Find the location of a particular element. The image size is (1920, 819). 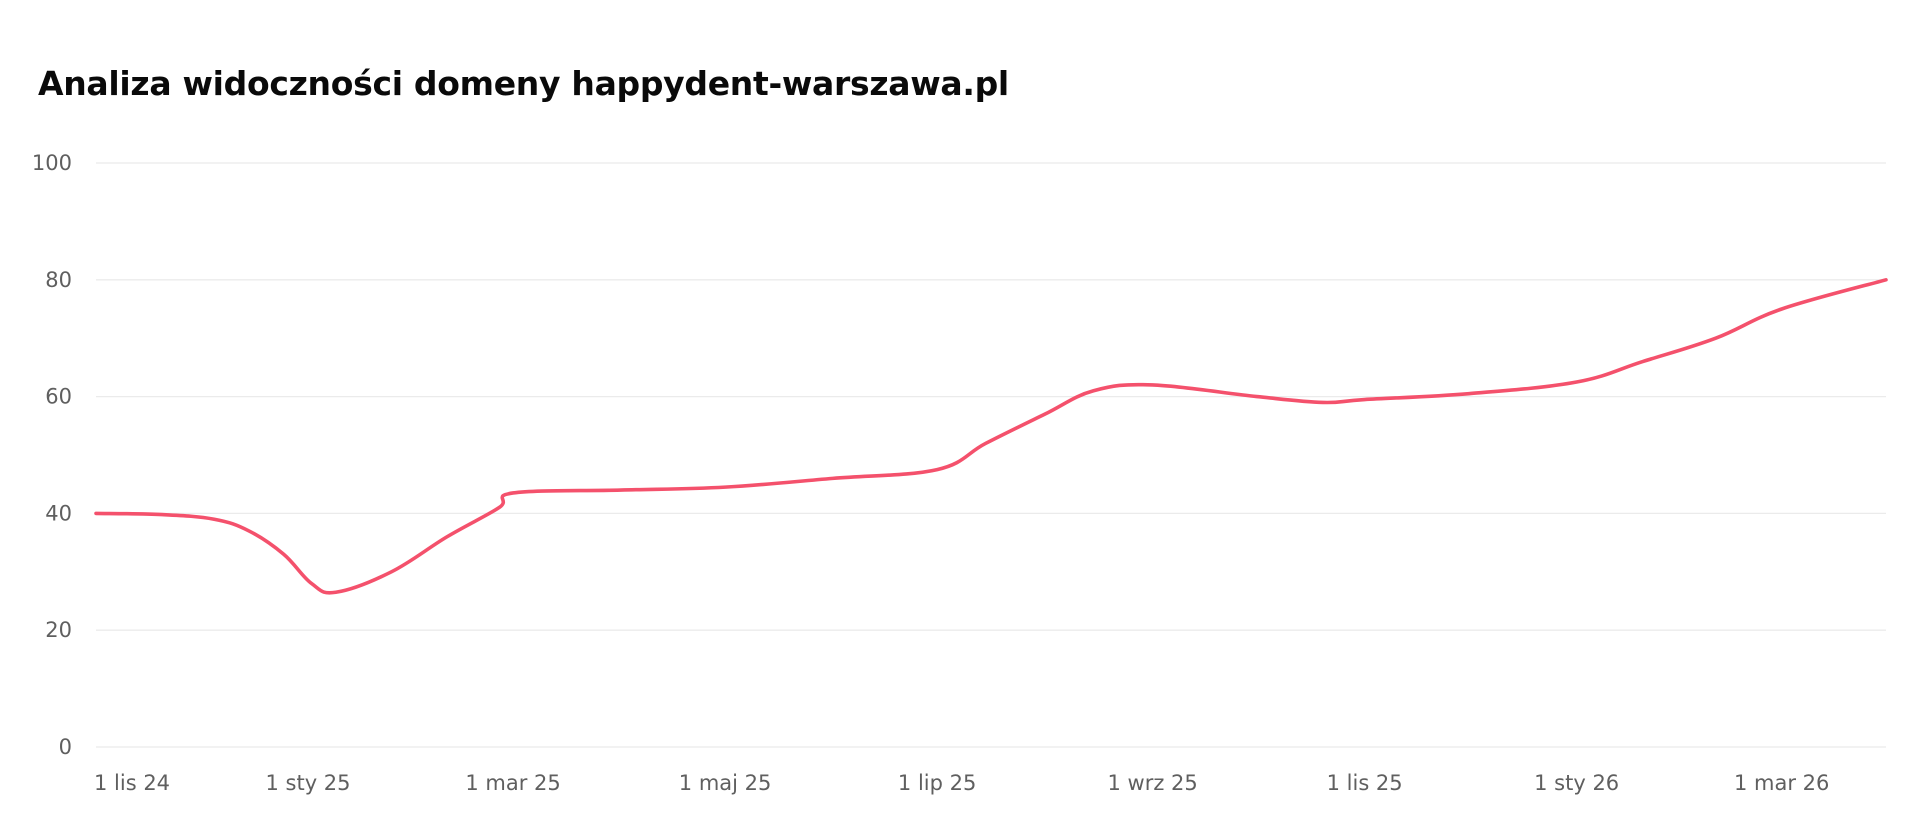

x-tick-label: 1 lis 25 is located at coordinates (1365, 783).